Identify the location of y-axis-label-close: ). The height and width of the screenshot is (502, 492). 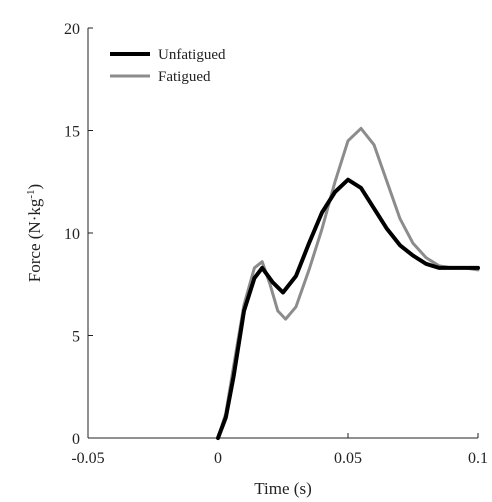
(34, 187).